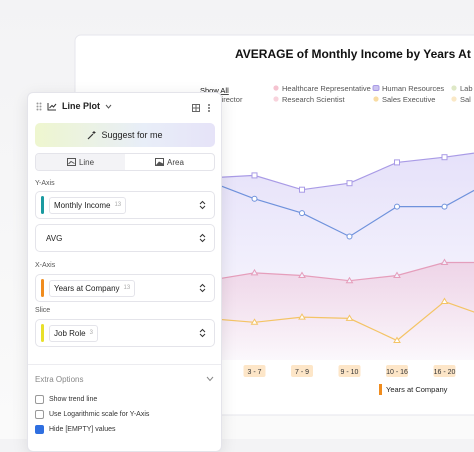 The image size is (474, 452). I want to click on legend-label: Sales Executive, so click(408, 99).